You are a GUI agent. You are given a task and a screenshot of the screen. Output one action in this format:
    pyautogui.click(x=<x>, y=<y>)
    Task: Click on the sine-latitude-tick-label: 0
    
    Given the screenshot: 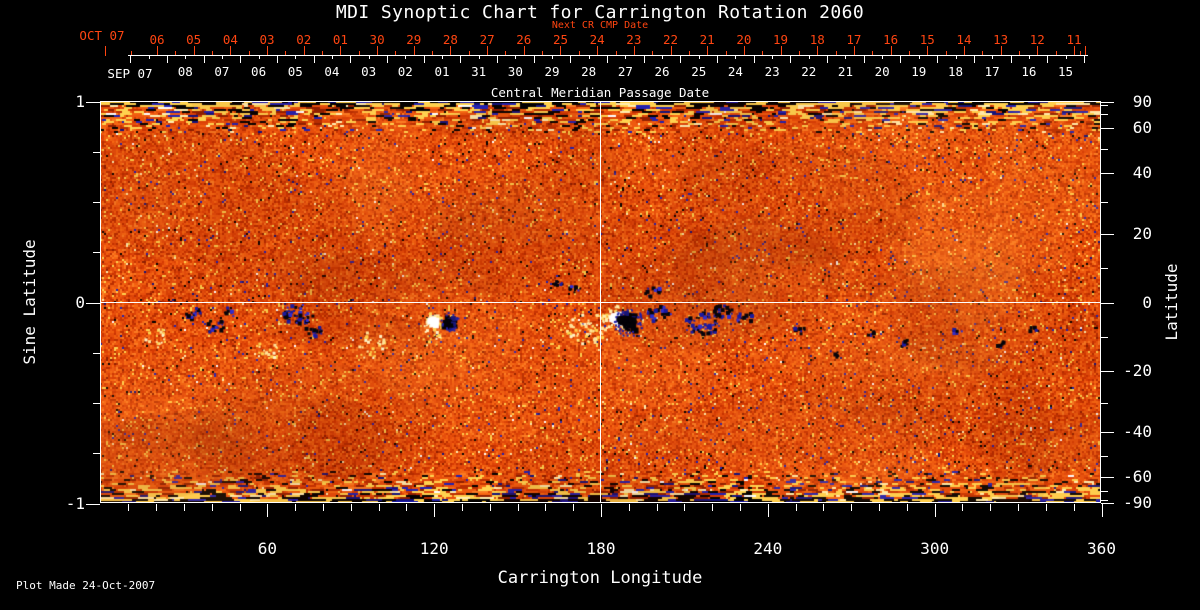 What is the action you would take?
    pyautogui.click(x=80, y=302)
    